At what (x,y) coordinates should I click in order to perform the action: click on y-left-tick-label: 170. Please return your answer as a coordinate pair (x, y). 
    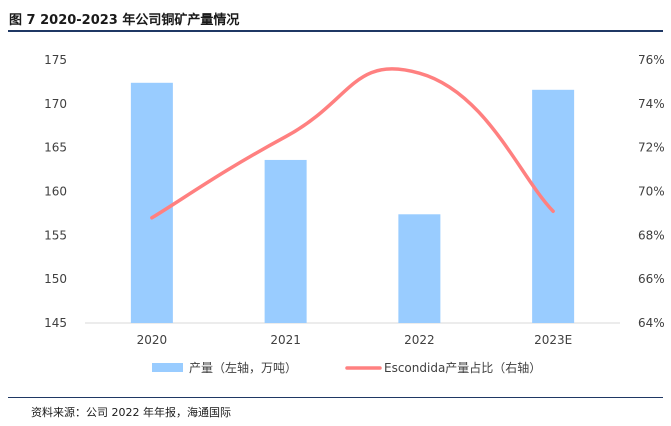
    Looking at the image, I should click on (55, 104).